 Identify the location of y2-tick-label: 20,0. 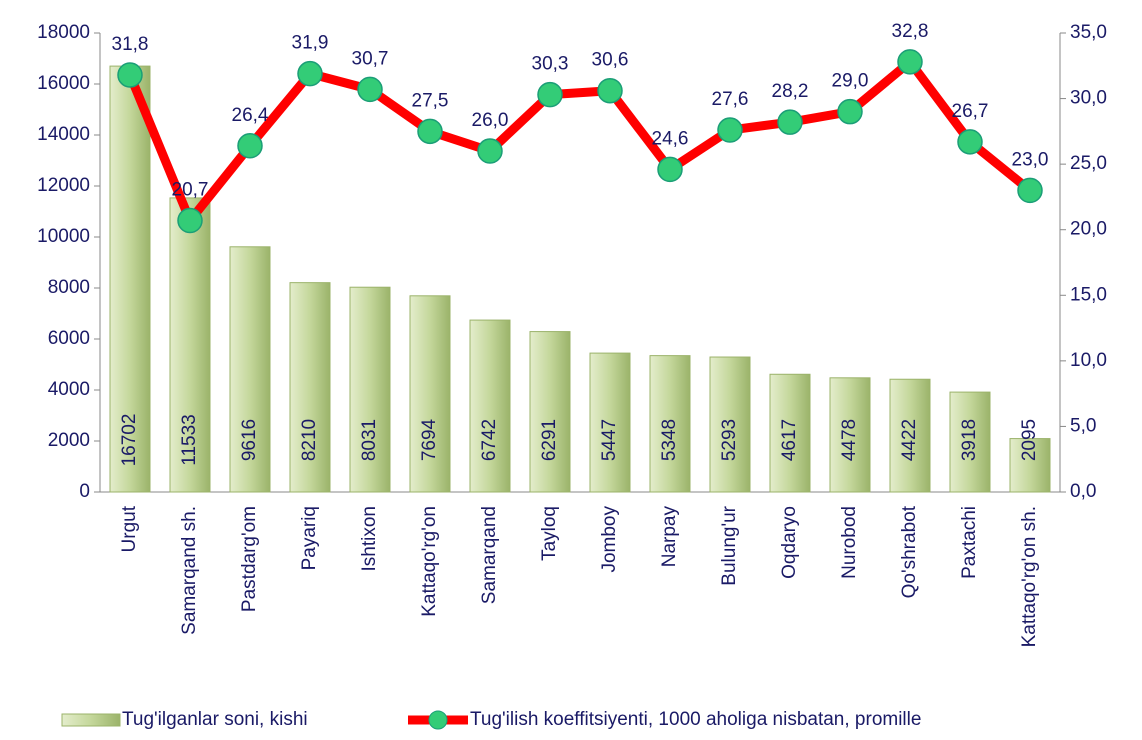
(1088, 229).